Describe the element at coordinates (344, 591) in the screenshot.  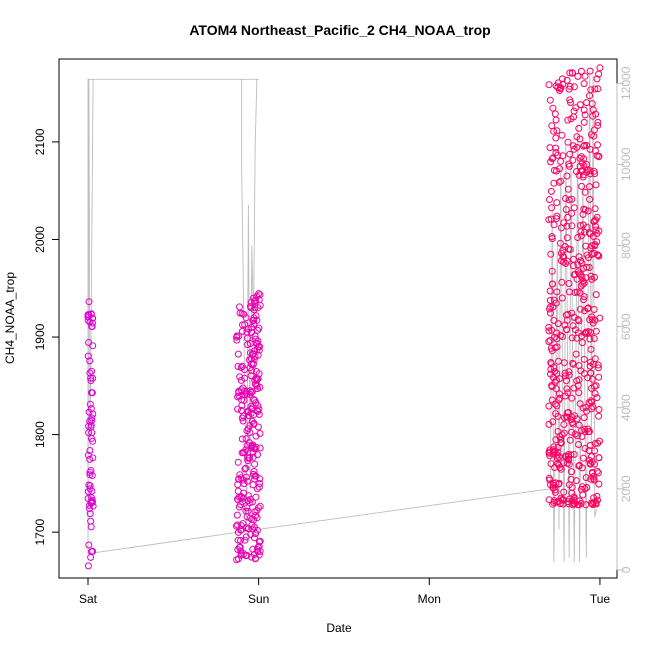
I see `x-axis: Sat Sun Mon Tue` at that location.